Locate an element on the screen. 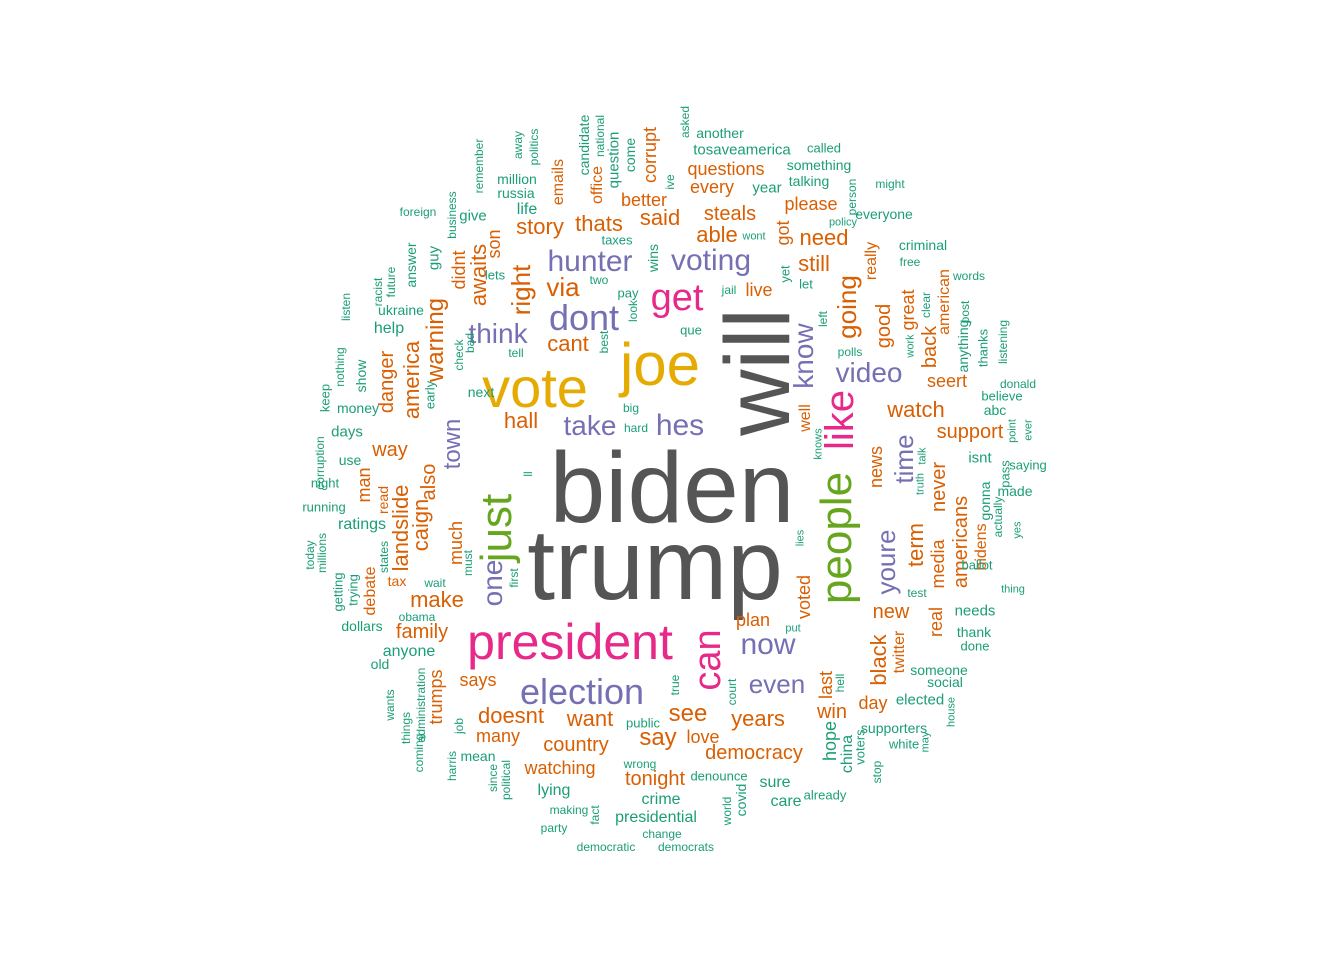 The height and width of the screenshot is (960, 1344). word-196: isnt is located at coordinates (980, 458).